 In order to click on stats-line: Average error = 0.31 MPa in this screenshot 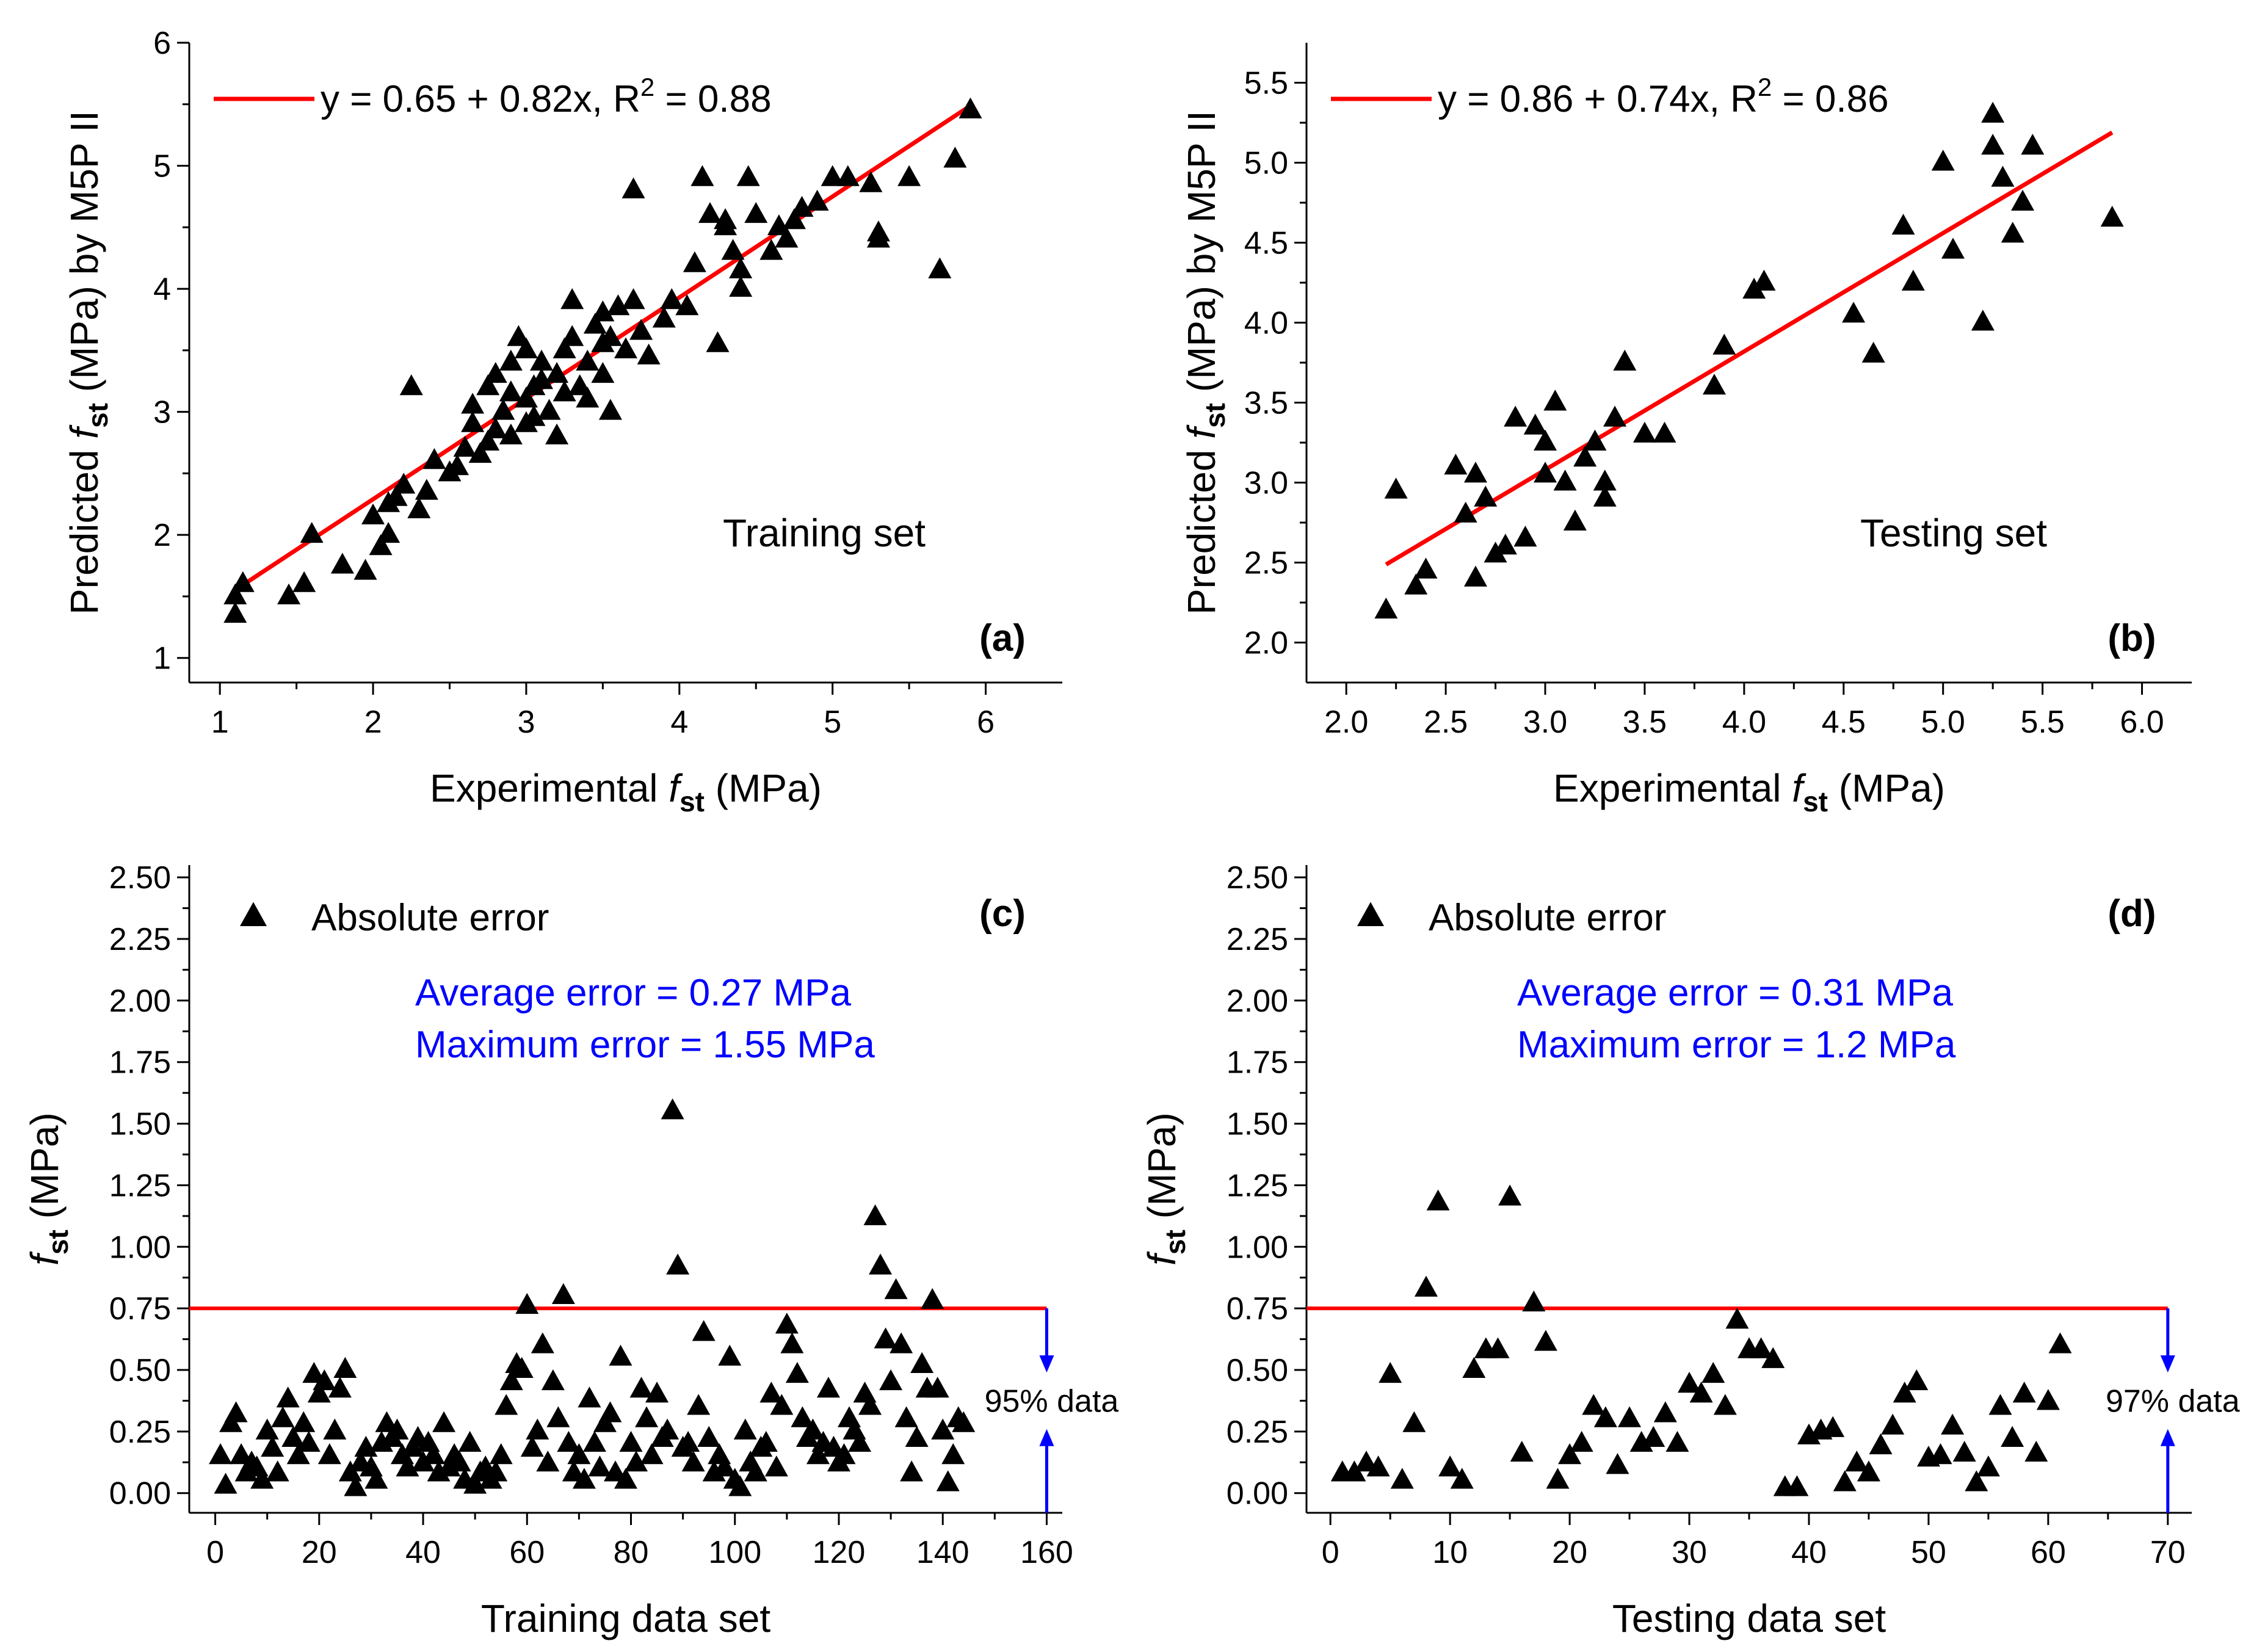, I will do `click(1735, 993)`.